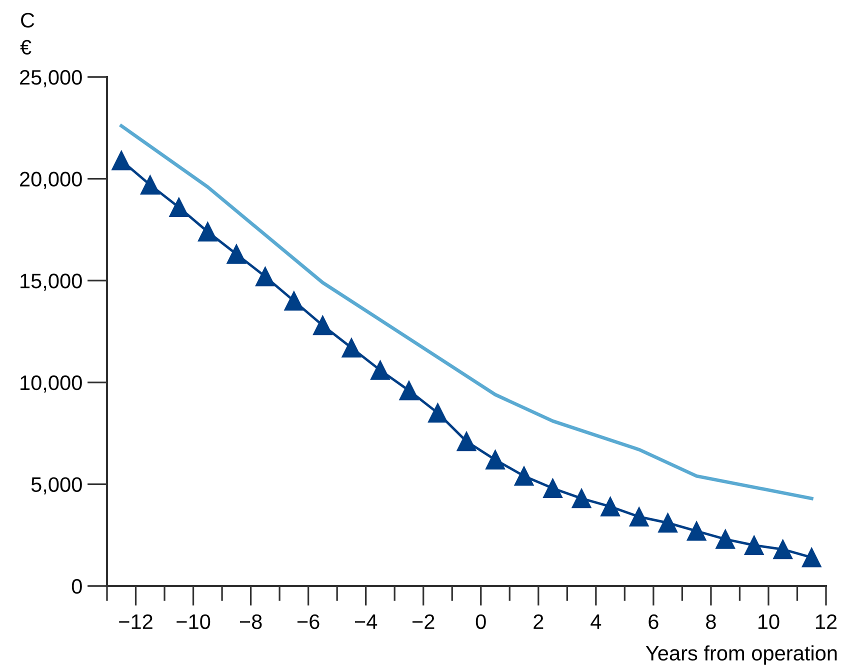  What do you see at coordinates (826, 621) in the screenshot?
I see `x-tick-label: 12` at bounding box center [826, 621].